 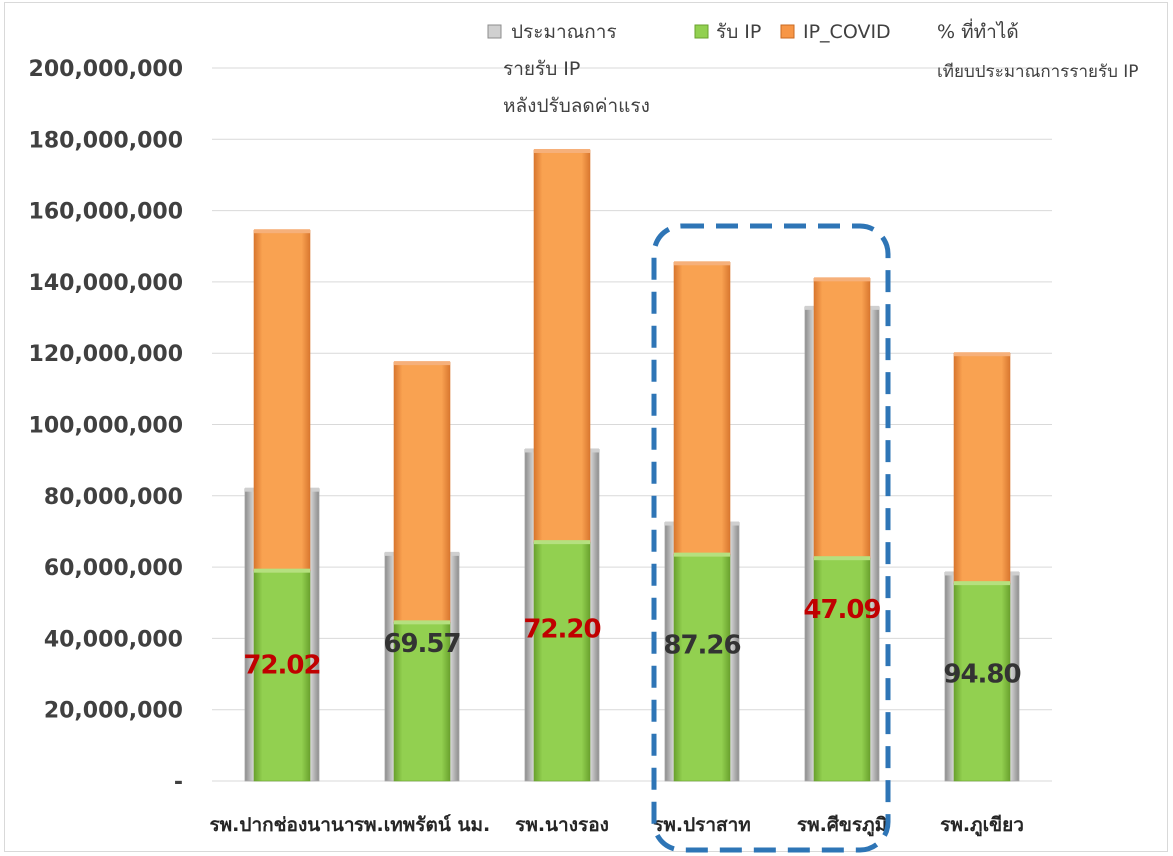 I want to click on percent-label: 72.02, so click(x=281, y=665).